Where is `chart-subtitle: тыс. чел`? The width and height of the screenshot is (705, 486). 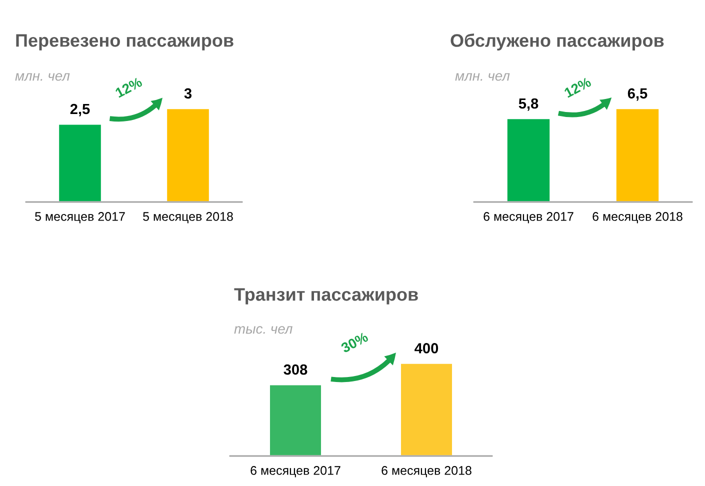
chart-subtitle: тыс. чел is located at coordinates (263, 330).